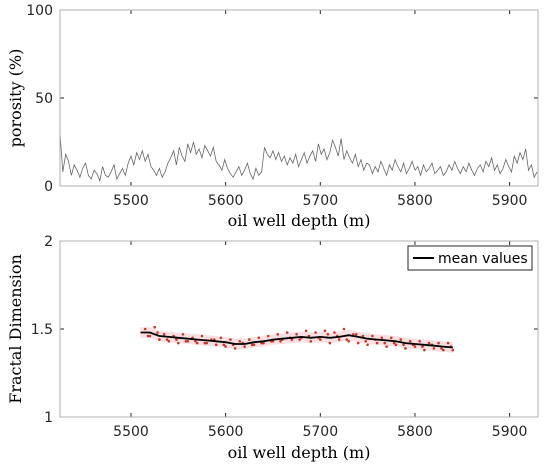 Image resolution: width=550 pixels, height=469 pixels. Describe the element at coordinates (299, 452) in the screenshot. I see `fractal-x-axis-label: oil well depth (m)` at that location.